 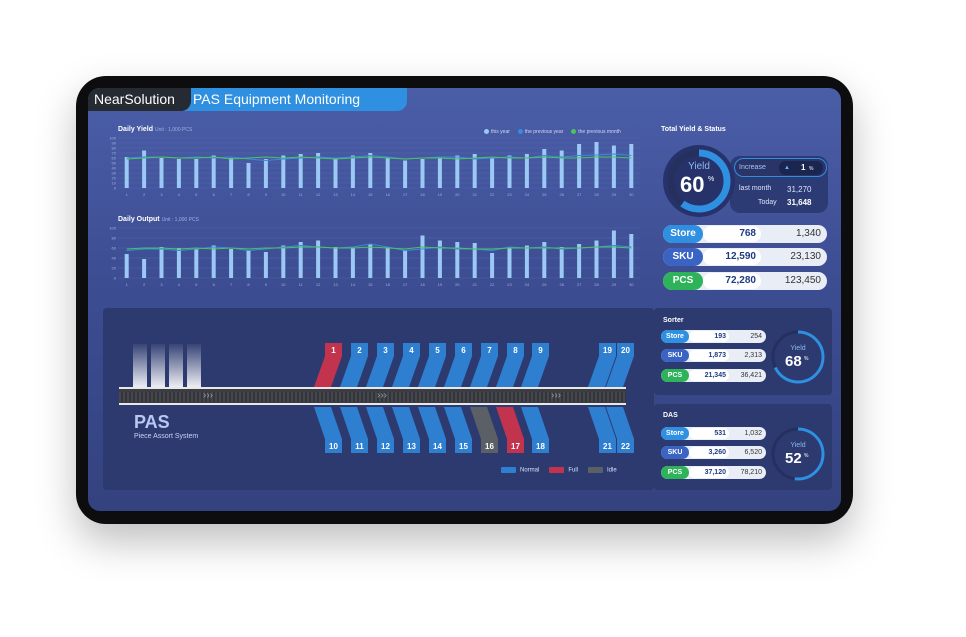 I want to click on today-value: 31,648, so click(x=799, y=202).